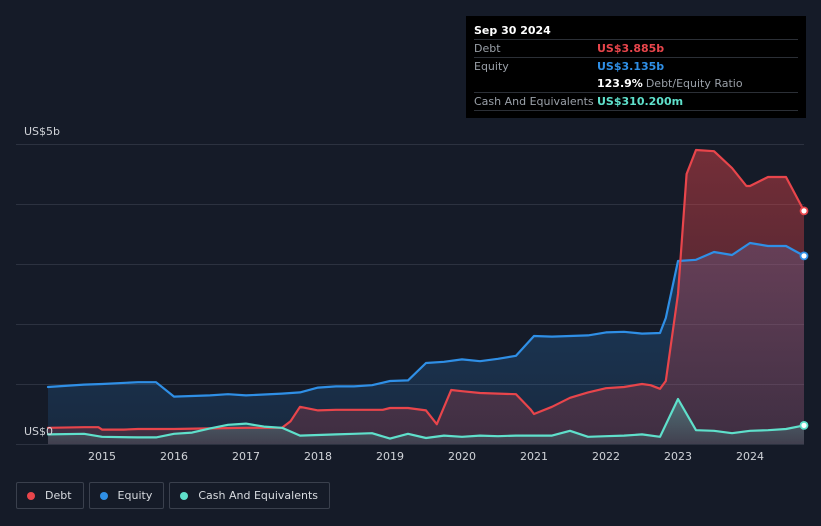  Describe the element at coordinates (804, 318) in the screenshot. I see `end-markers` at that location.